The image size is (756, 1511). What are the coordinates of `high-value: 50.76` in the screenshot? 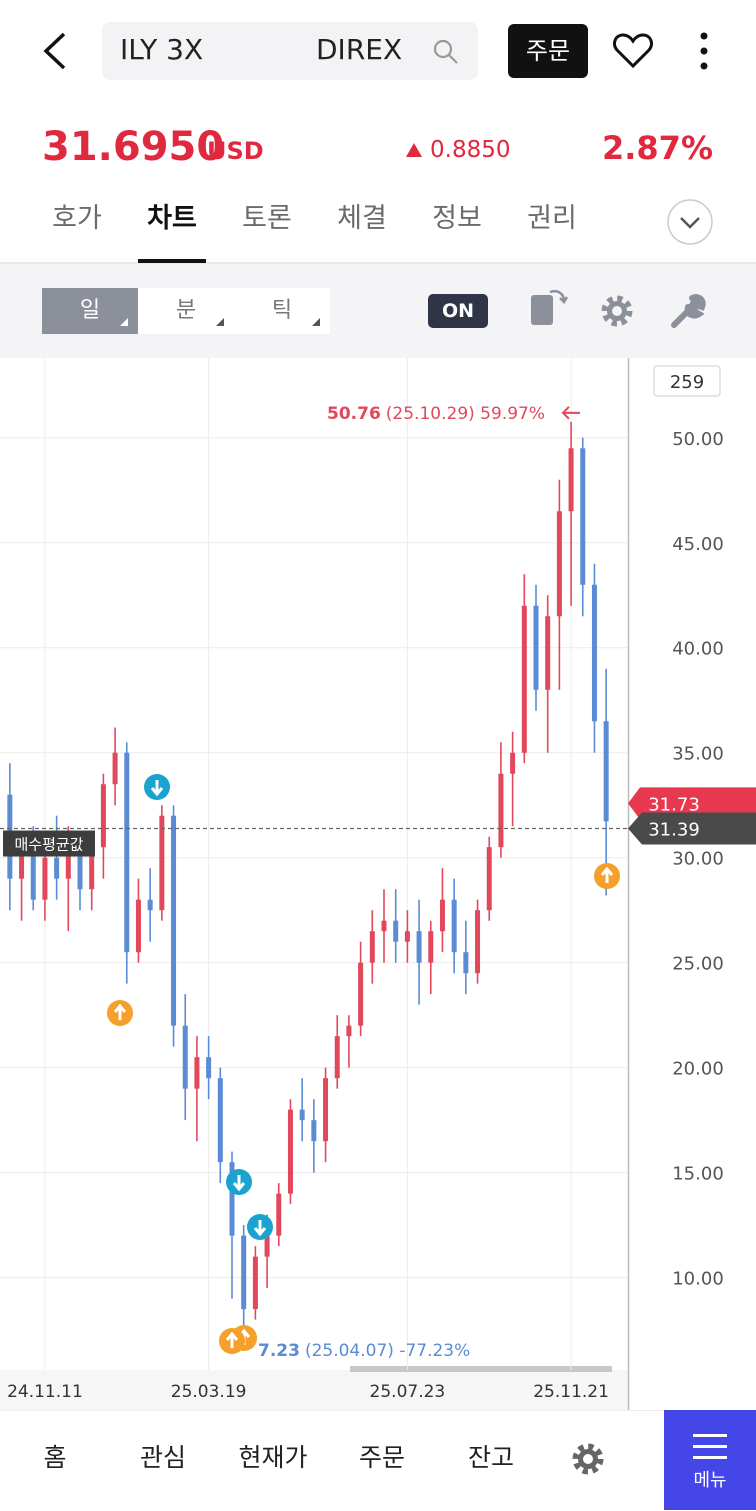 It's located at (354, 414).